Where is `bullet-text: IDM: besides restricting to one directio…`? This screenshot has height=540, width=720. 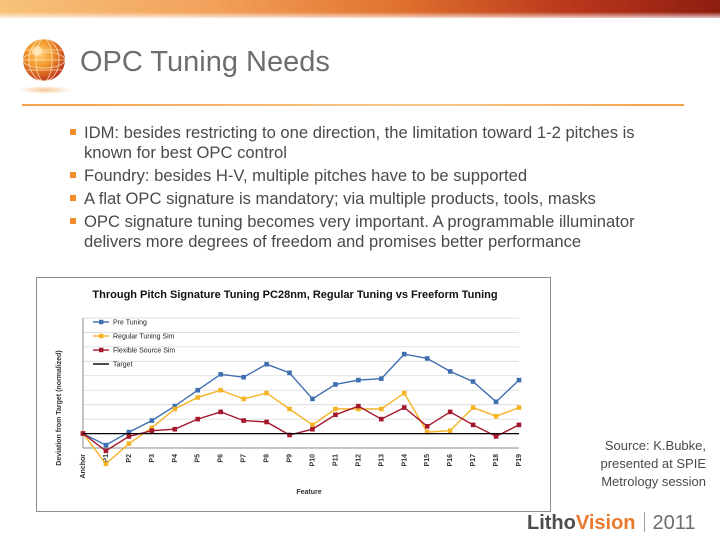
bullet-text: IDM: besides restricting to one directio… is located at coordinates (359, 142).